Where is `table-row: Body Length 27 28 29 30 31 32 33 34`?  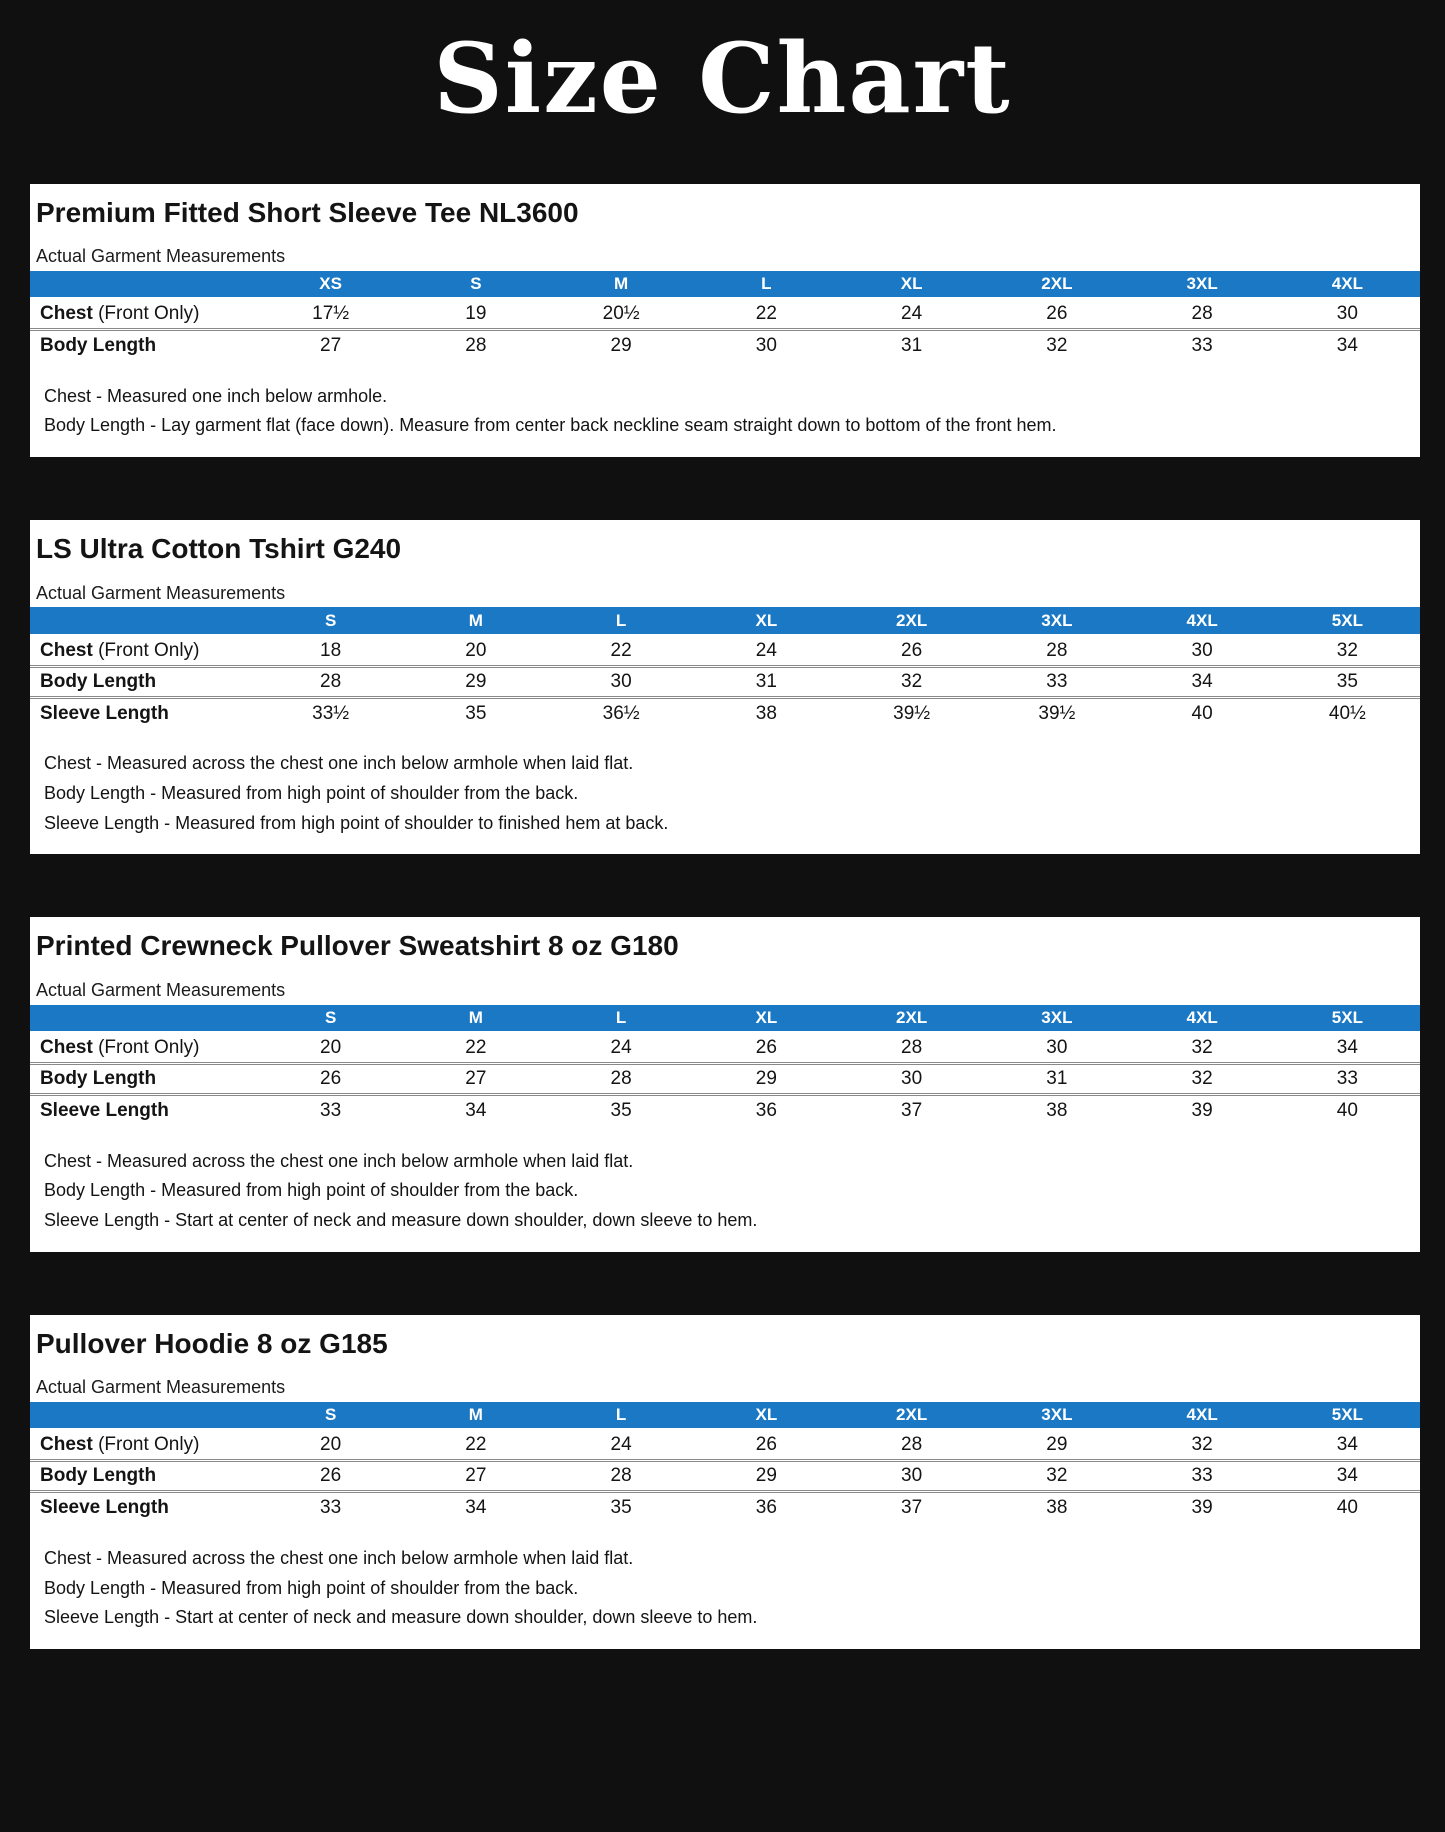 table-row: Body Length 27 28 29 30 31 32 33 34 is located at coordinates (725, 344).